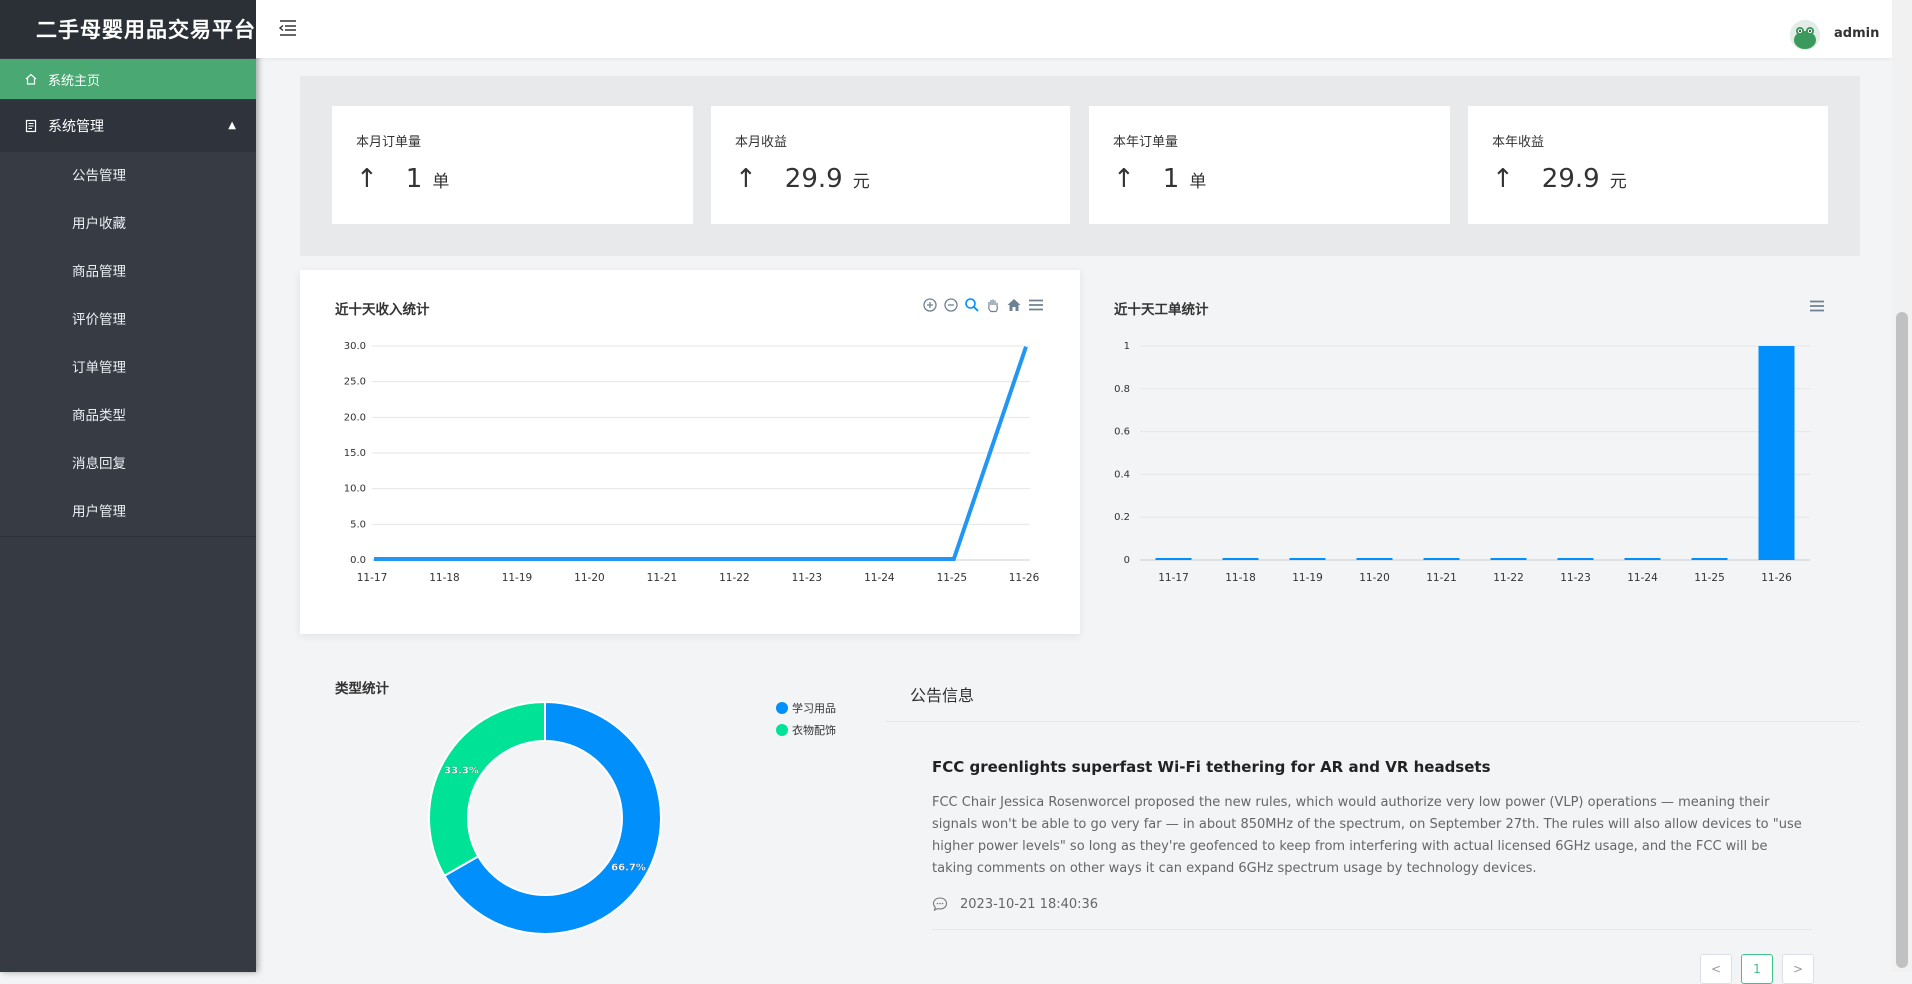  I want to click on stat-card-month-revenue: 本月收益 ↑ 29.9 元, so click(890, 165).